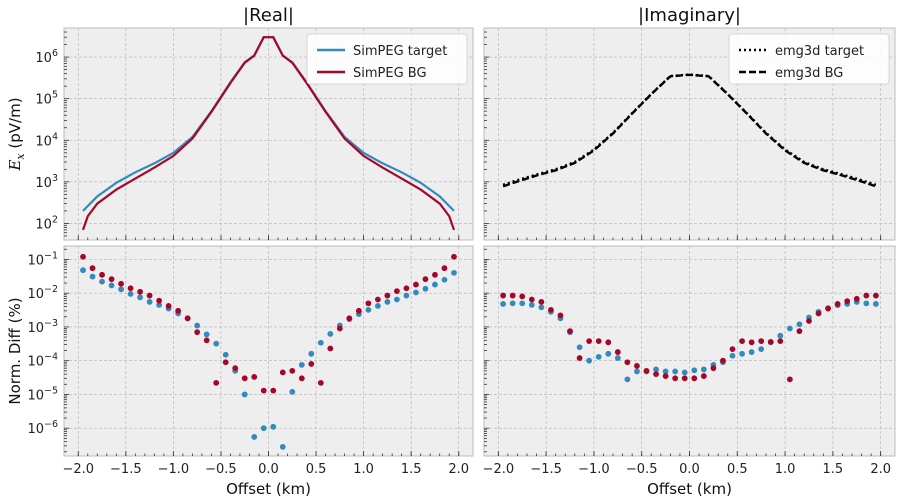  Describe the element at coordinates (819, 51) in the screenshot. I see `legend-label: emg3d target` at that location.